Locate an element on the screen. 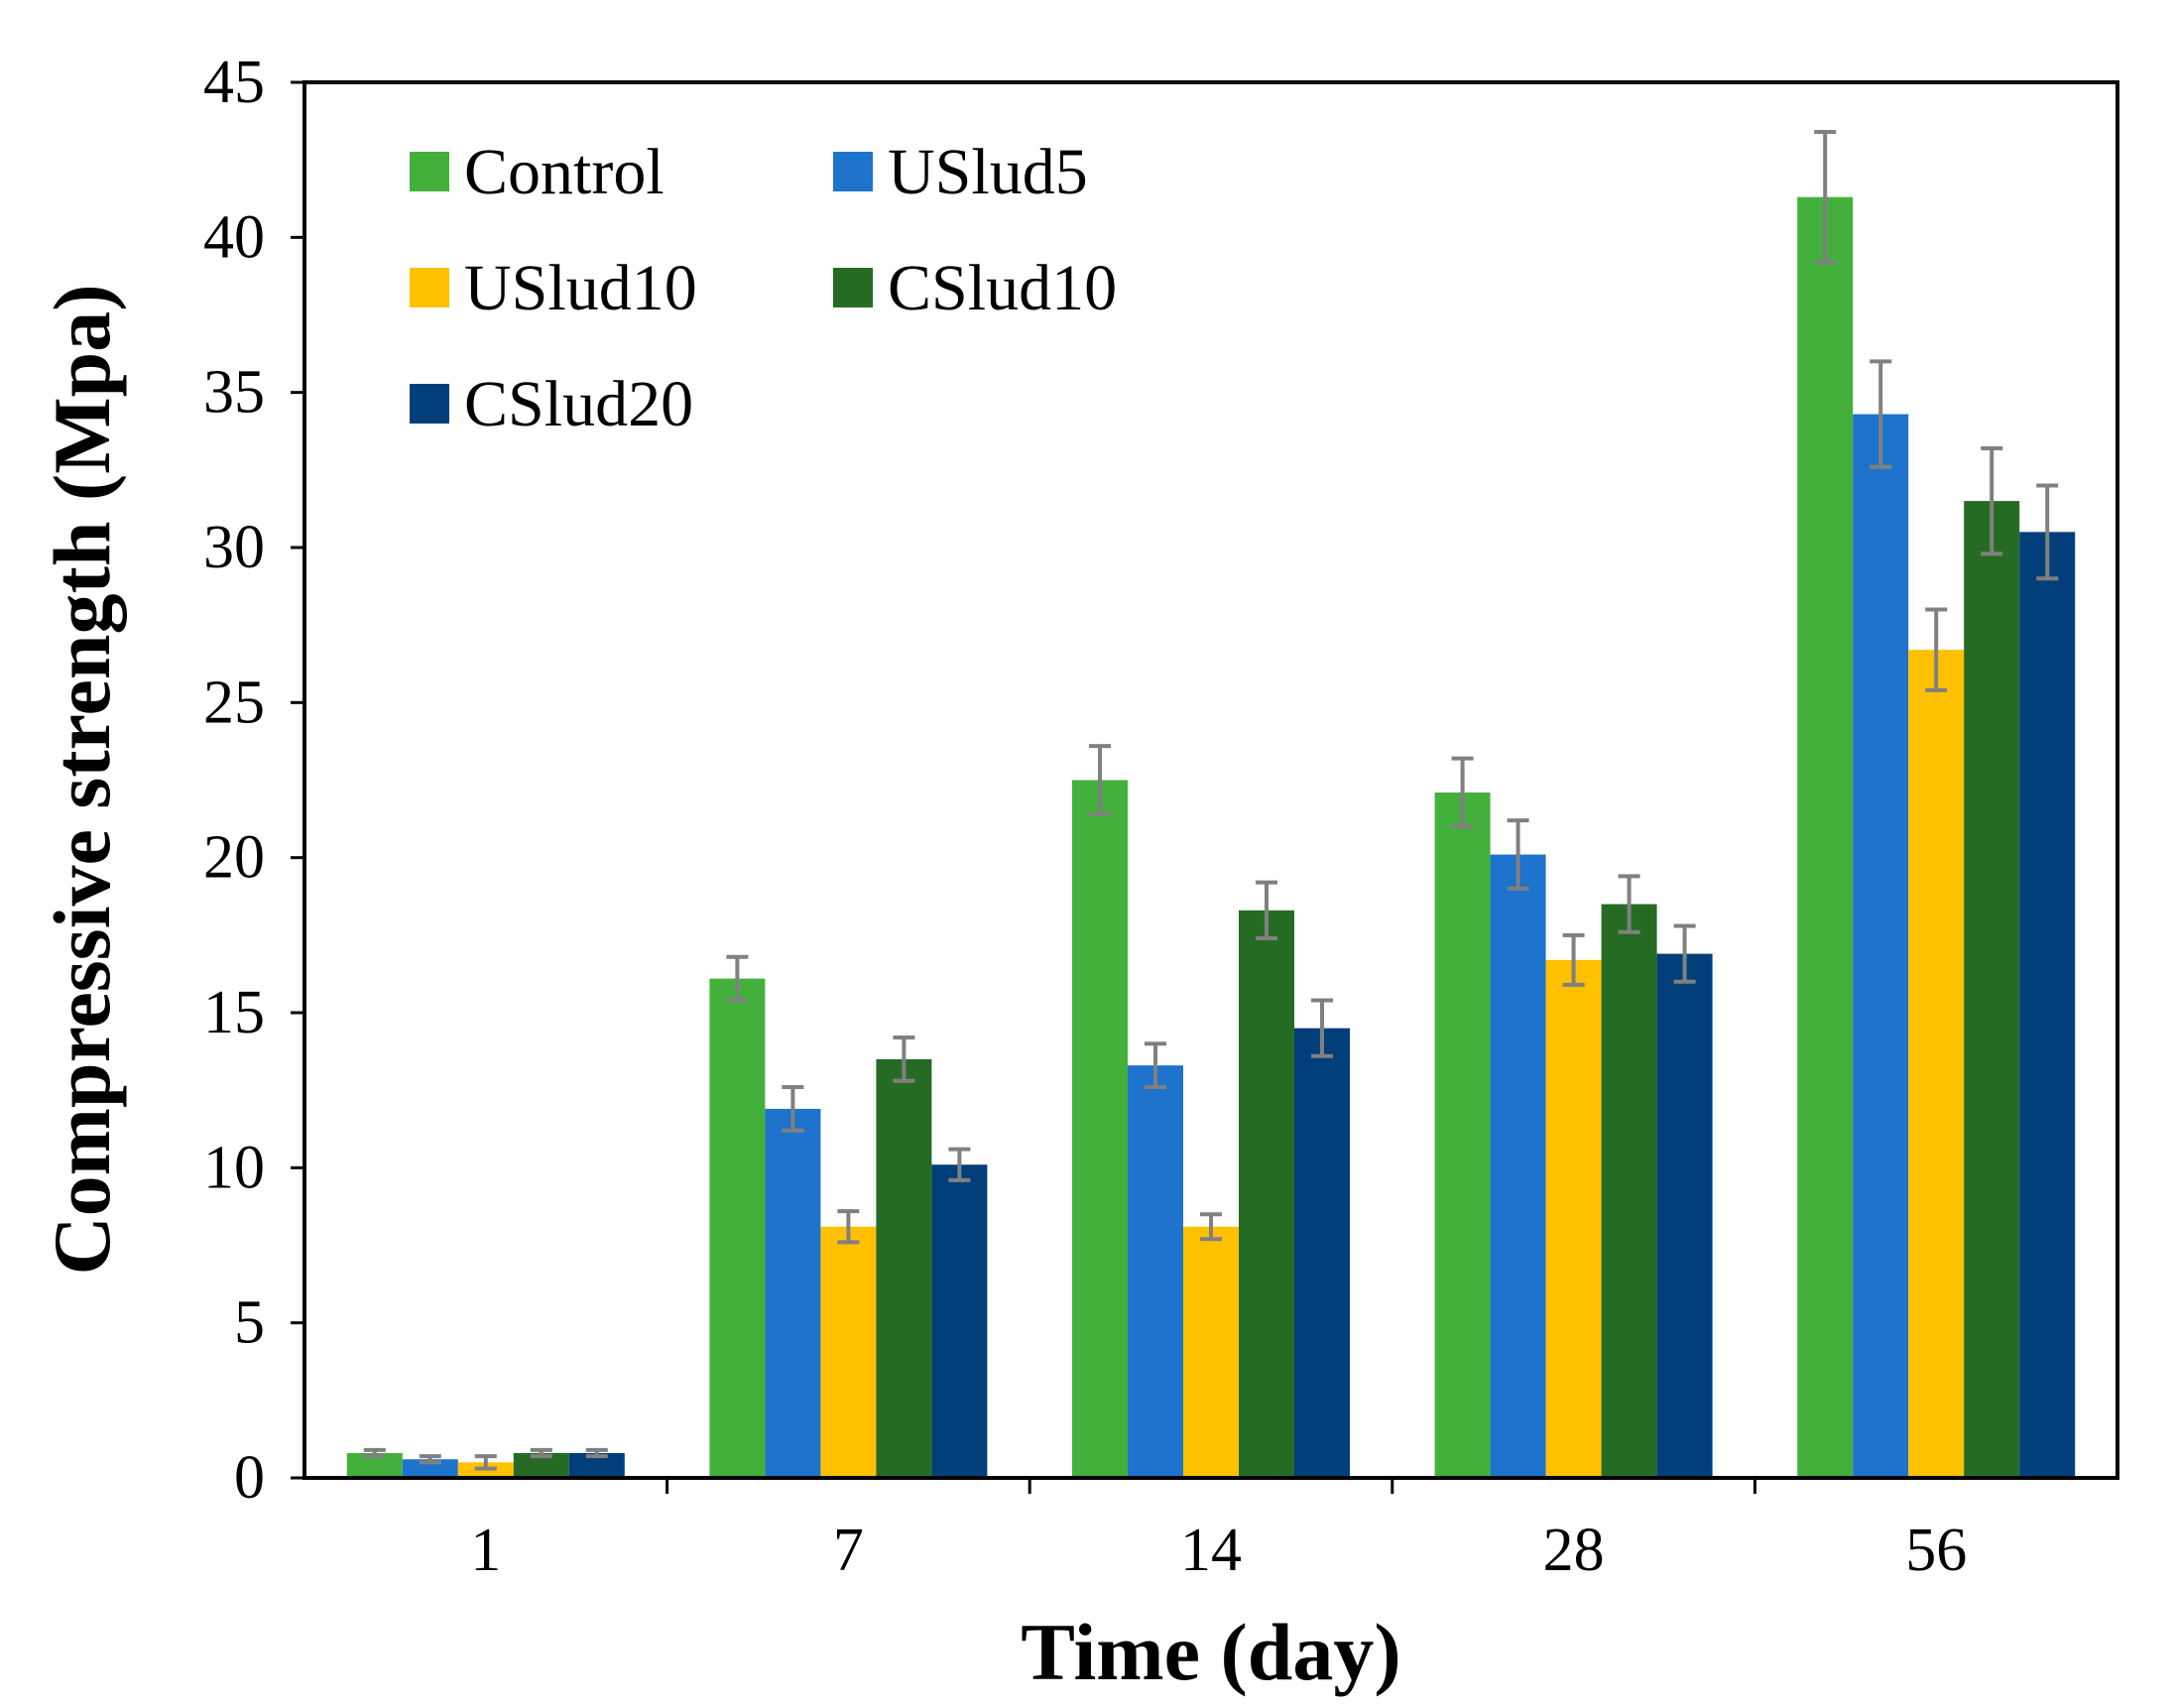  y-tick-label: 0 is located at coordinates (250, 1478).